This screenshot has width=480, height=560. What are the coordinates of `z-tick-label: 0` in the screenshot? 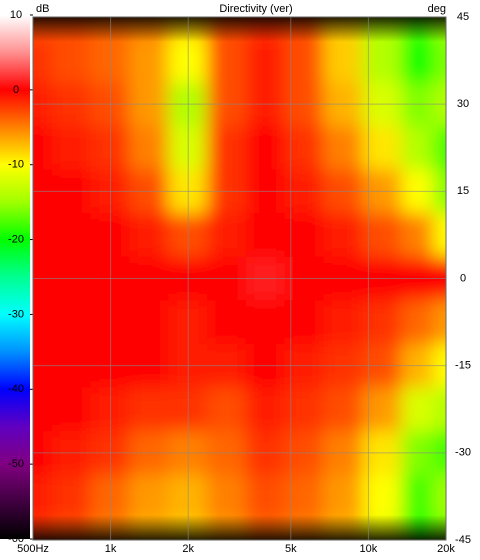 It's located at (16, 90).